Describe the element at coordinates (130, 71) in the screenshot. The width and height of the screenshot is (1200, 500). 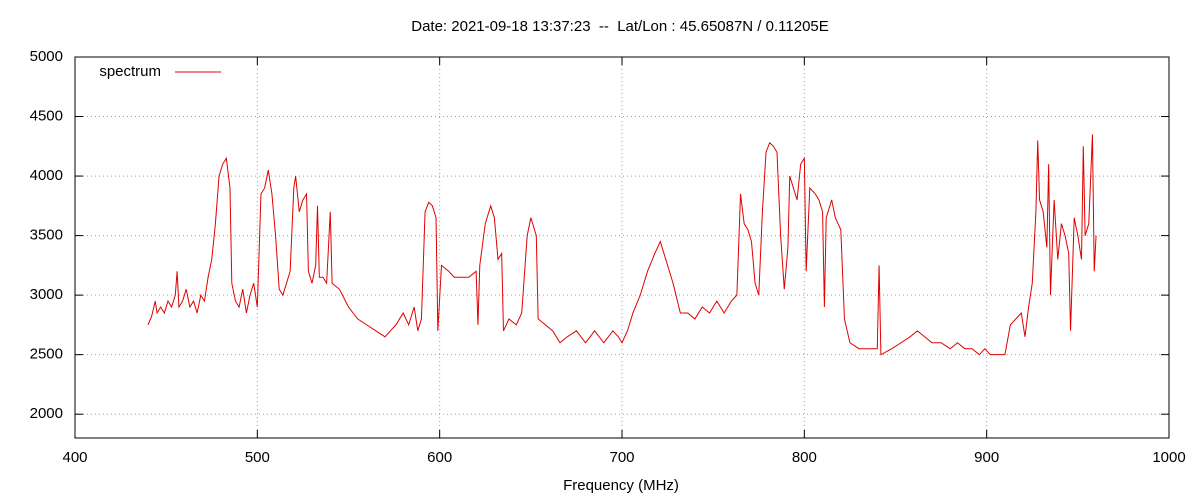
I see `legend-label: spectrum` at that location.